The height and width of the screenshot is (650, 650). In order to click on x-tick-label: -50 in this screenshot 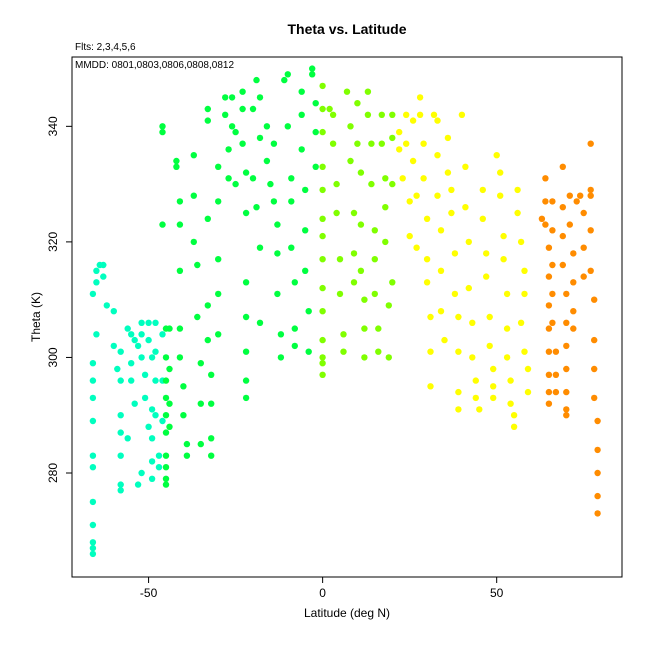, I will do `click(149, 593)`.